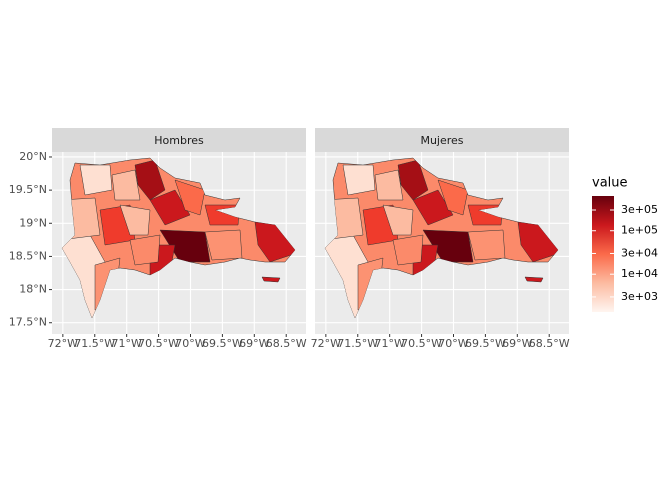 This screenshot has width=672, height=484. I want to click on facet-label: Hombres, so click(179, 140).